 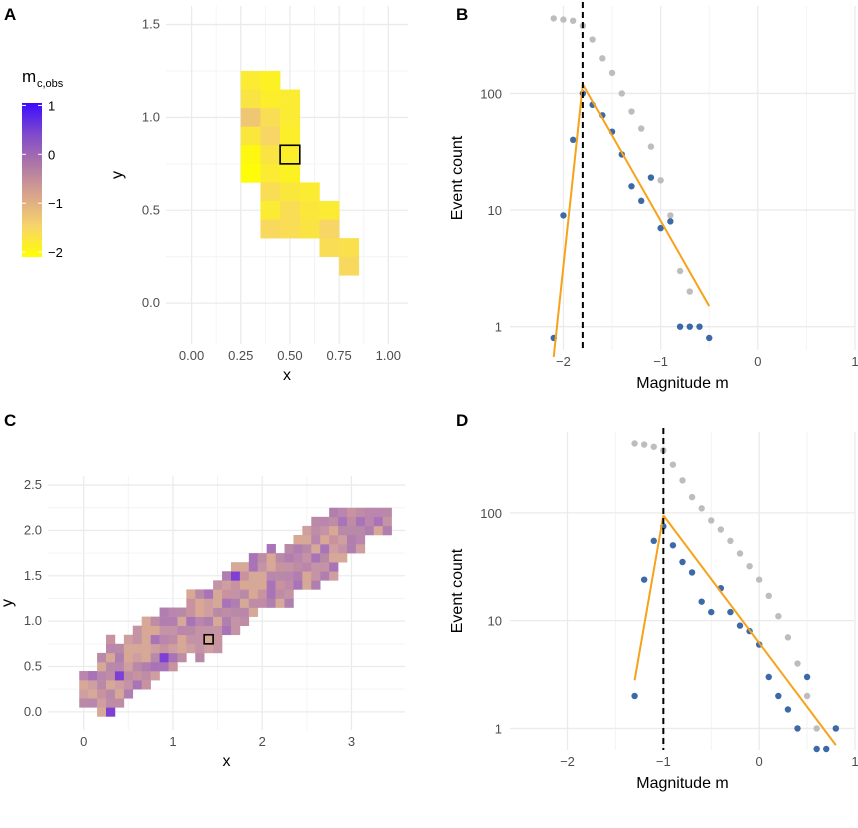 I want to click on selected-cell-marker, so click(x=208, y=639).